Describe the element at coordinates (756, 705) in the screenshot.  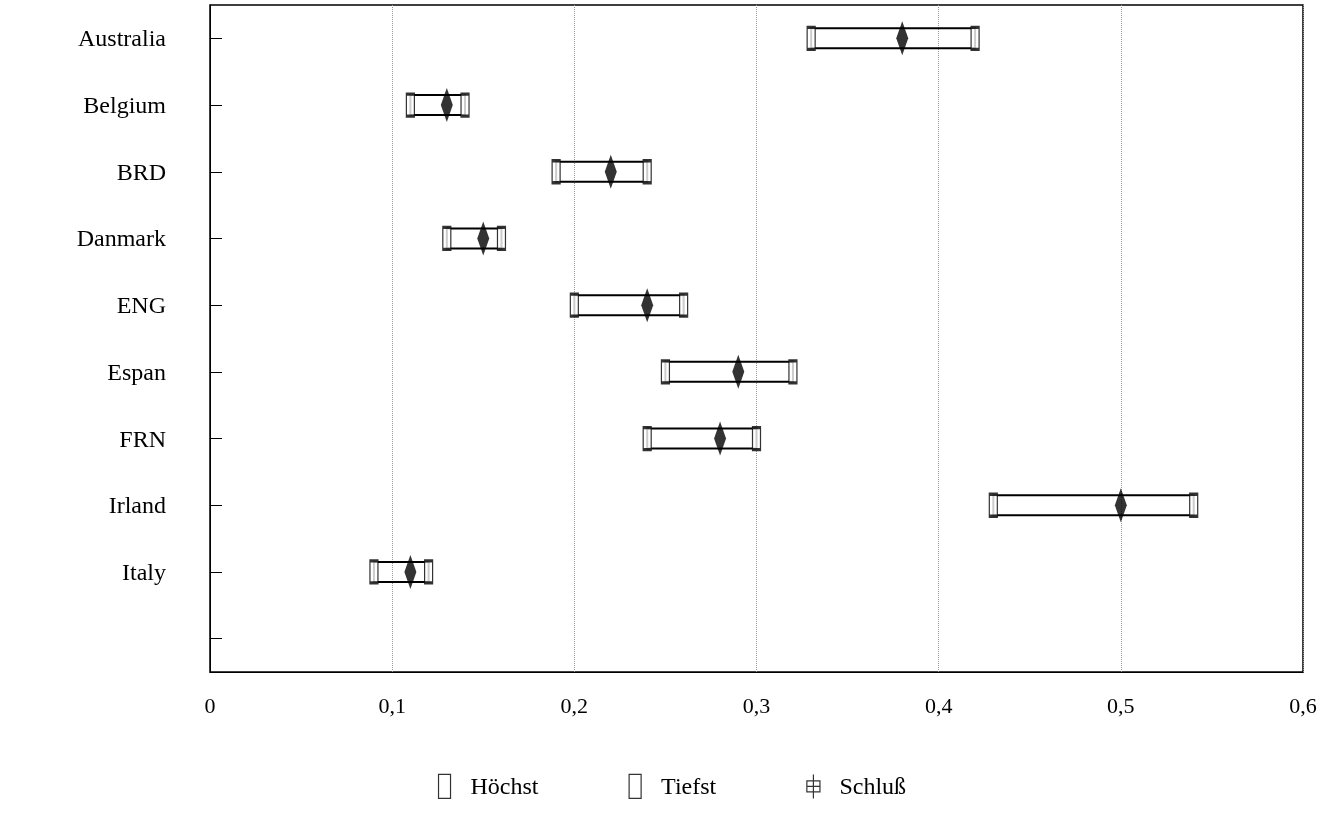
I see `x-tick-label: 0,3` at that location.